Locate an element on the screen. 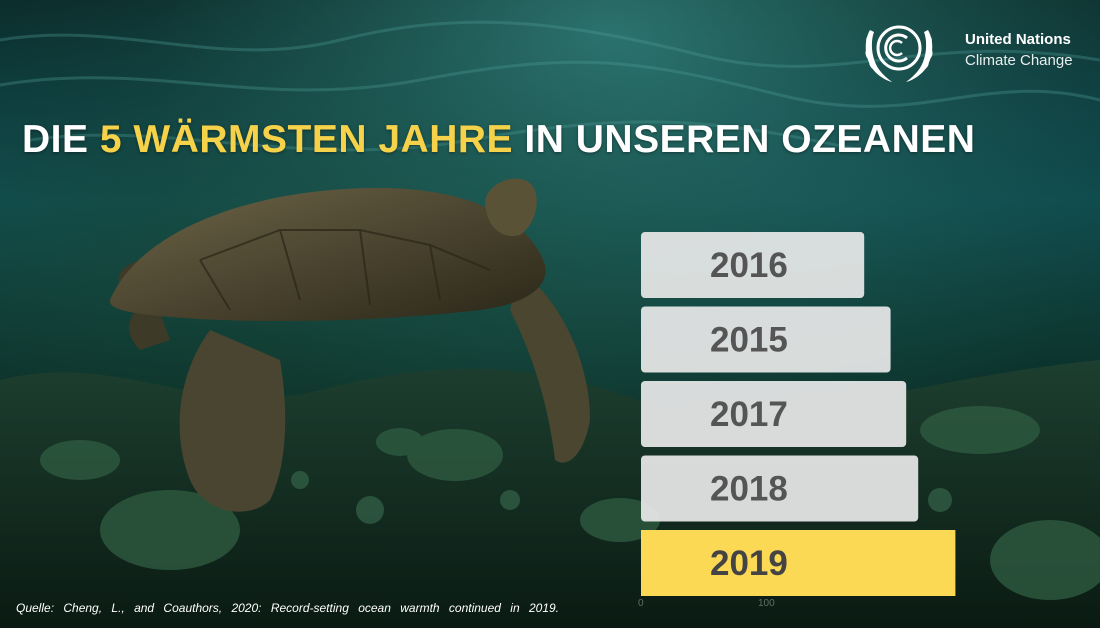 The width and height of the screenshot is (1100, 628). bar-2015 is located at coordinates (766, 339).